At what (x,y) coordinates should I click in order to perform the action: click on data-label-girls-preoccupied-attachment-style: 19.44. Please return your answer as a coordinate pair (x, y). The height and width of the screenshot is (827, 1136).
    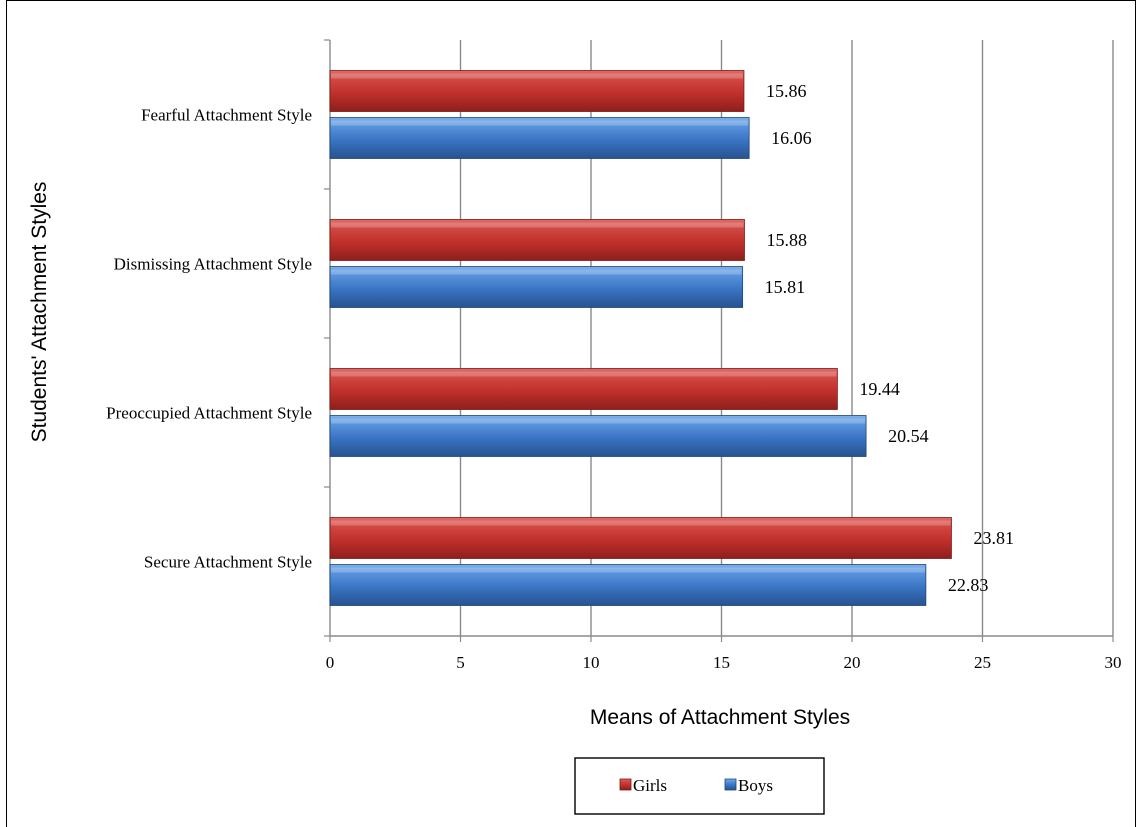
    Looking at the image, I should click on (879, 389).